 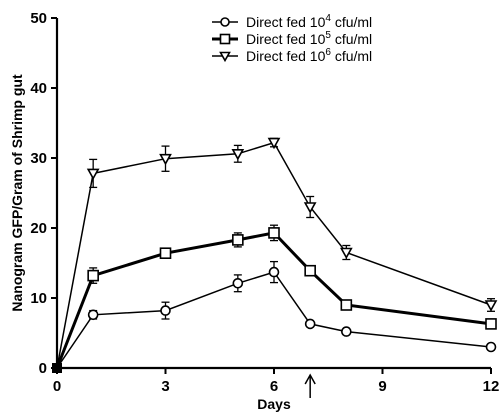 I want to click on x-tick-label: 3, so click(x=165, y=386).